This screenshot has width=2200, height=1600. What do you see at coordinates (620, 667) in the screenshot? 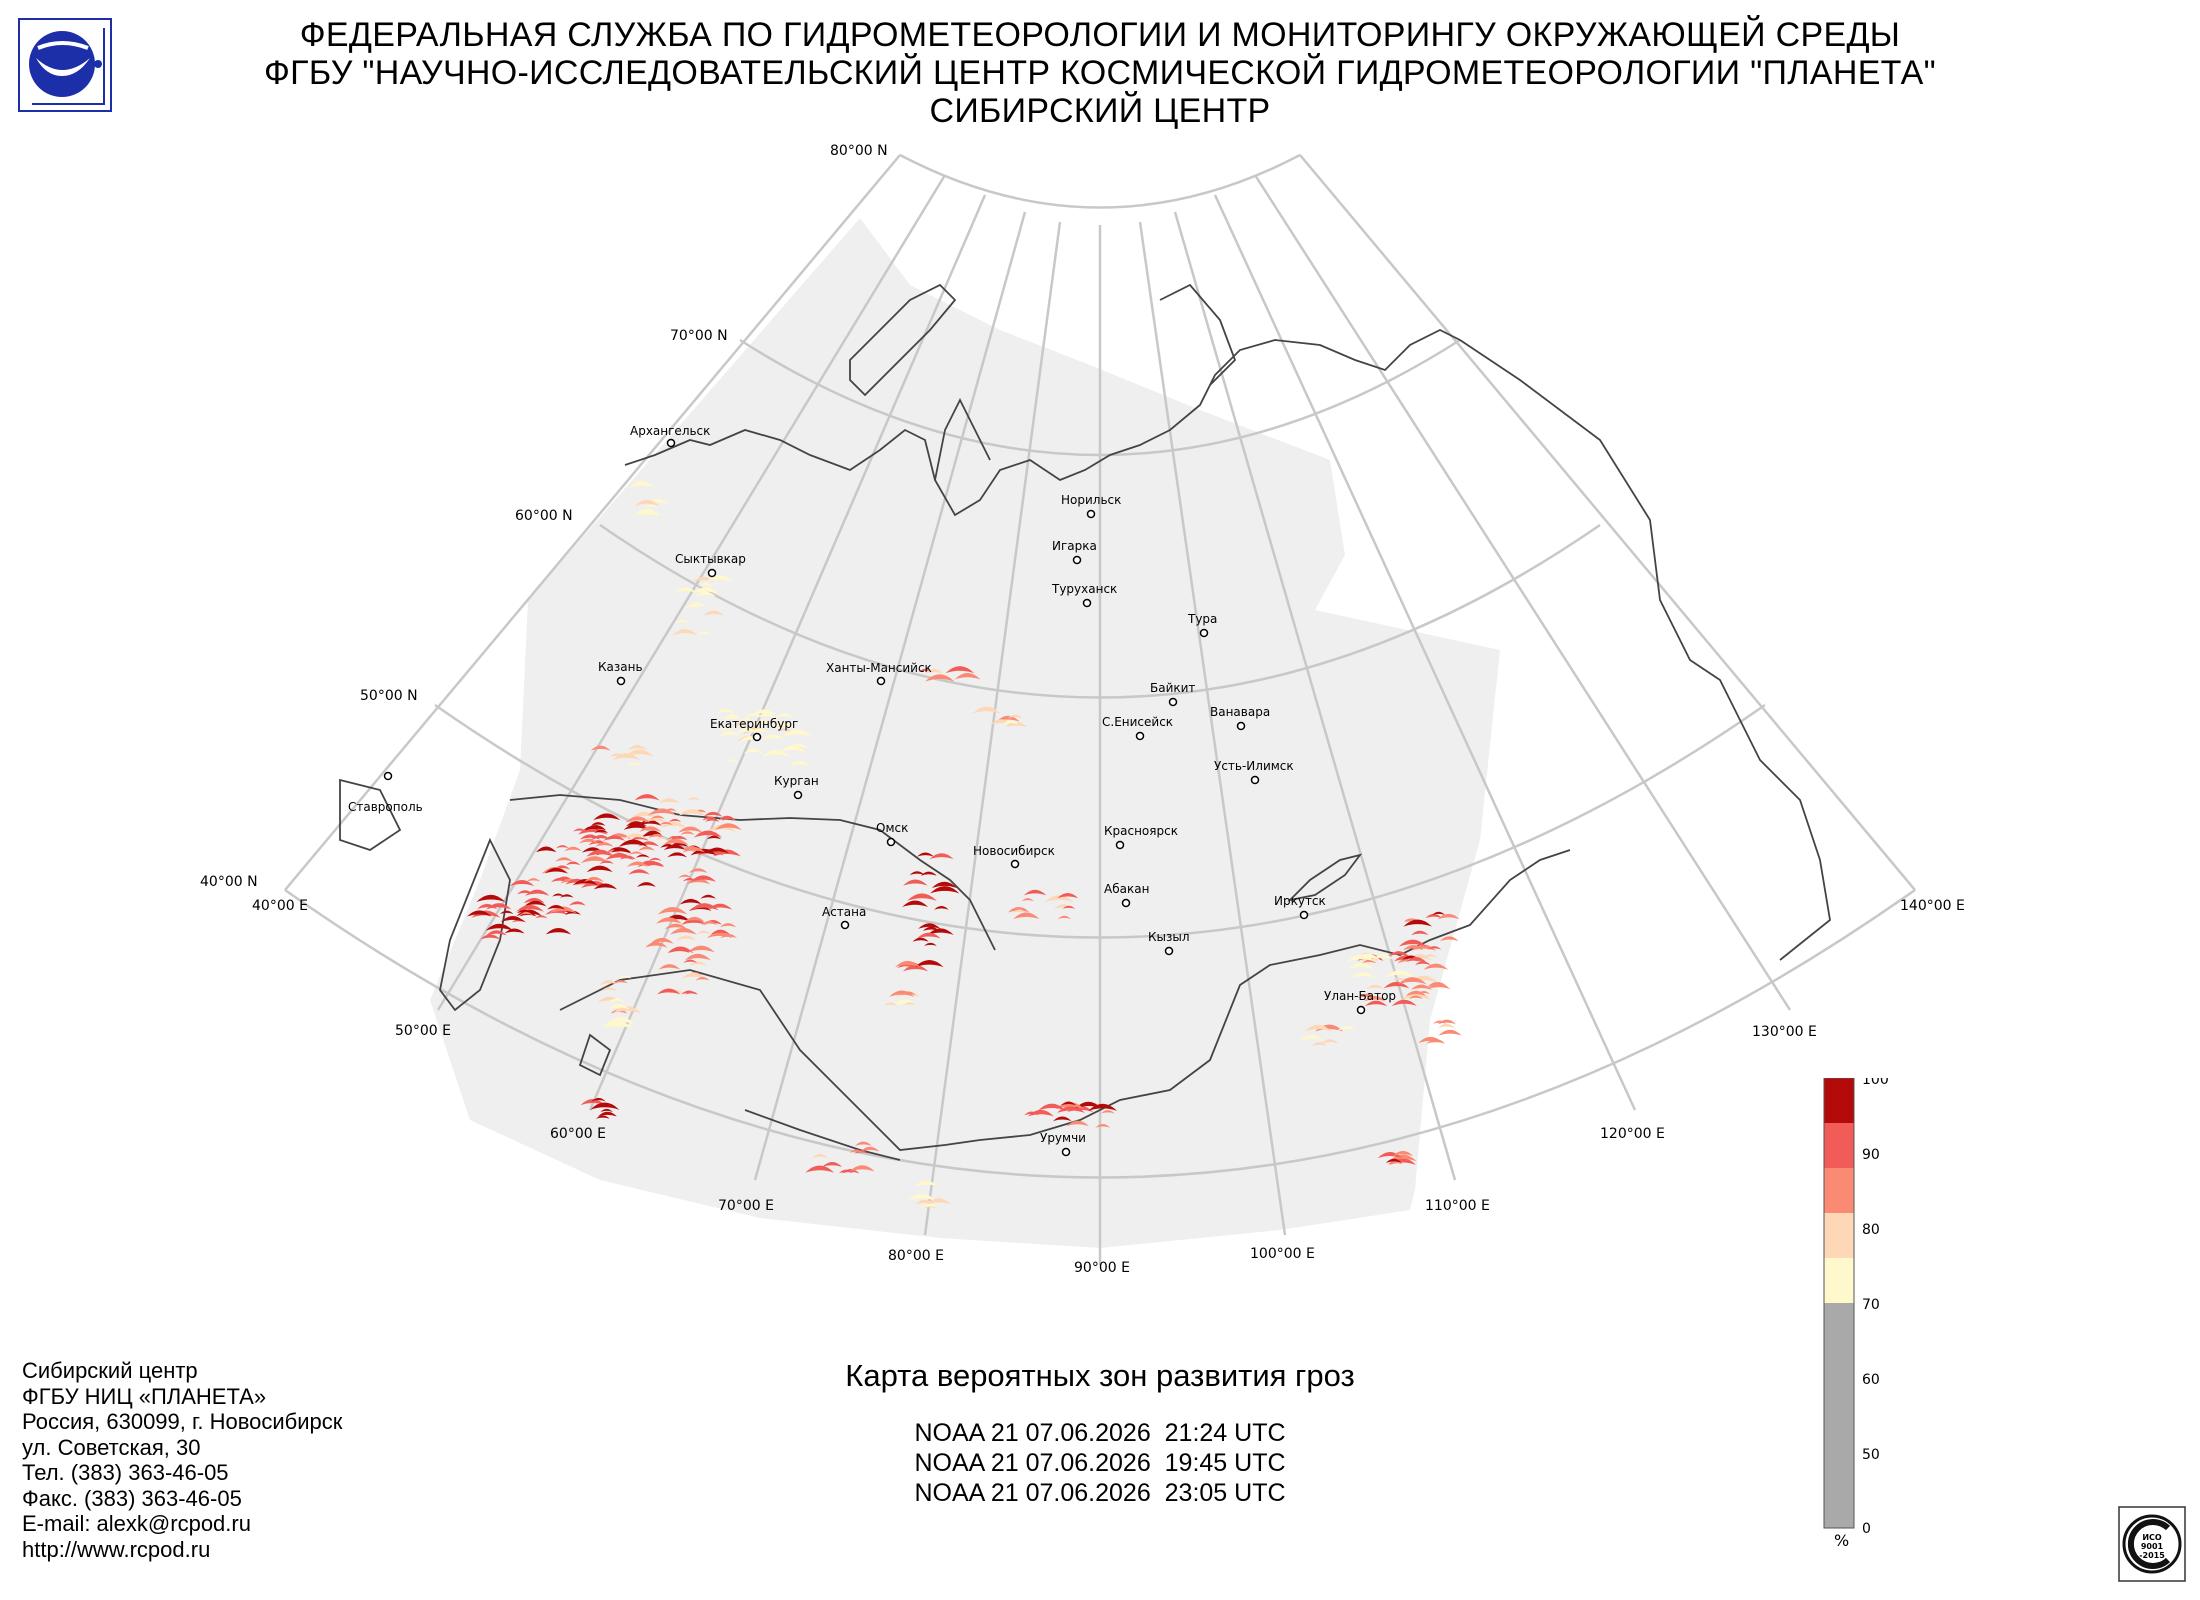
I see `city-label-kazan: Казань` at bounding box center [620, 667].